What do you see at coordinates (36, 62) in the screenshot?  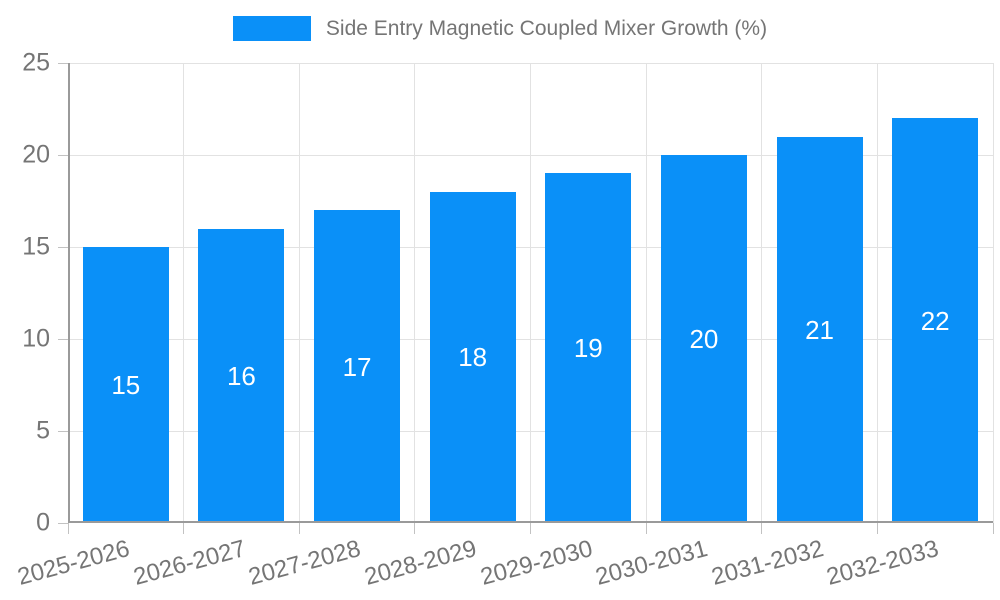 I see `y-tick-label: 25` at bounding box center [36, 62].